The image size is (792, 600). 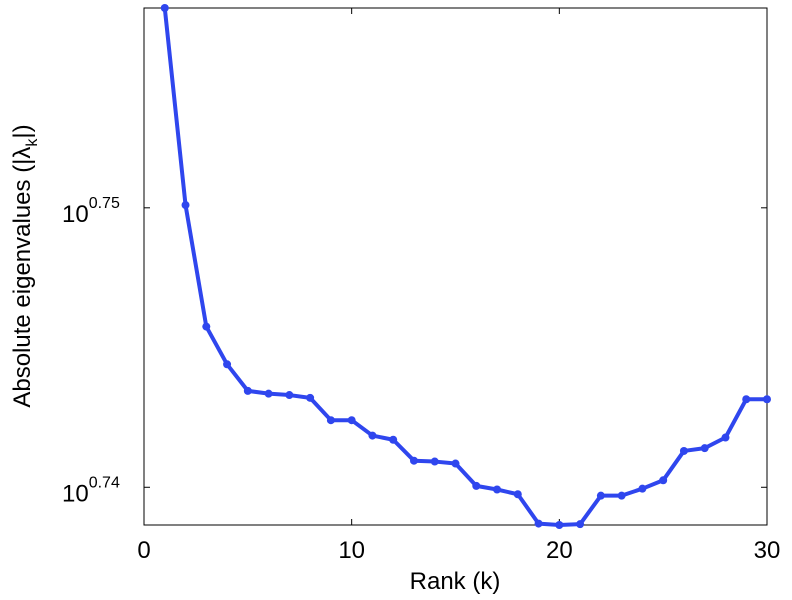 I want to click on x-tick-label: 30, so click(x=767, y=550).